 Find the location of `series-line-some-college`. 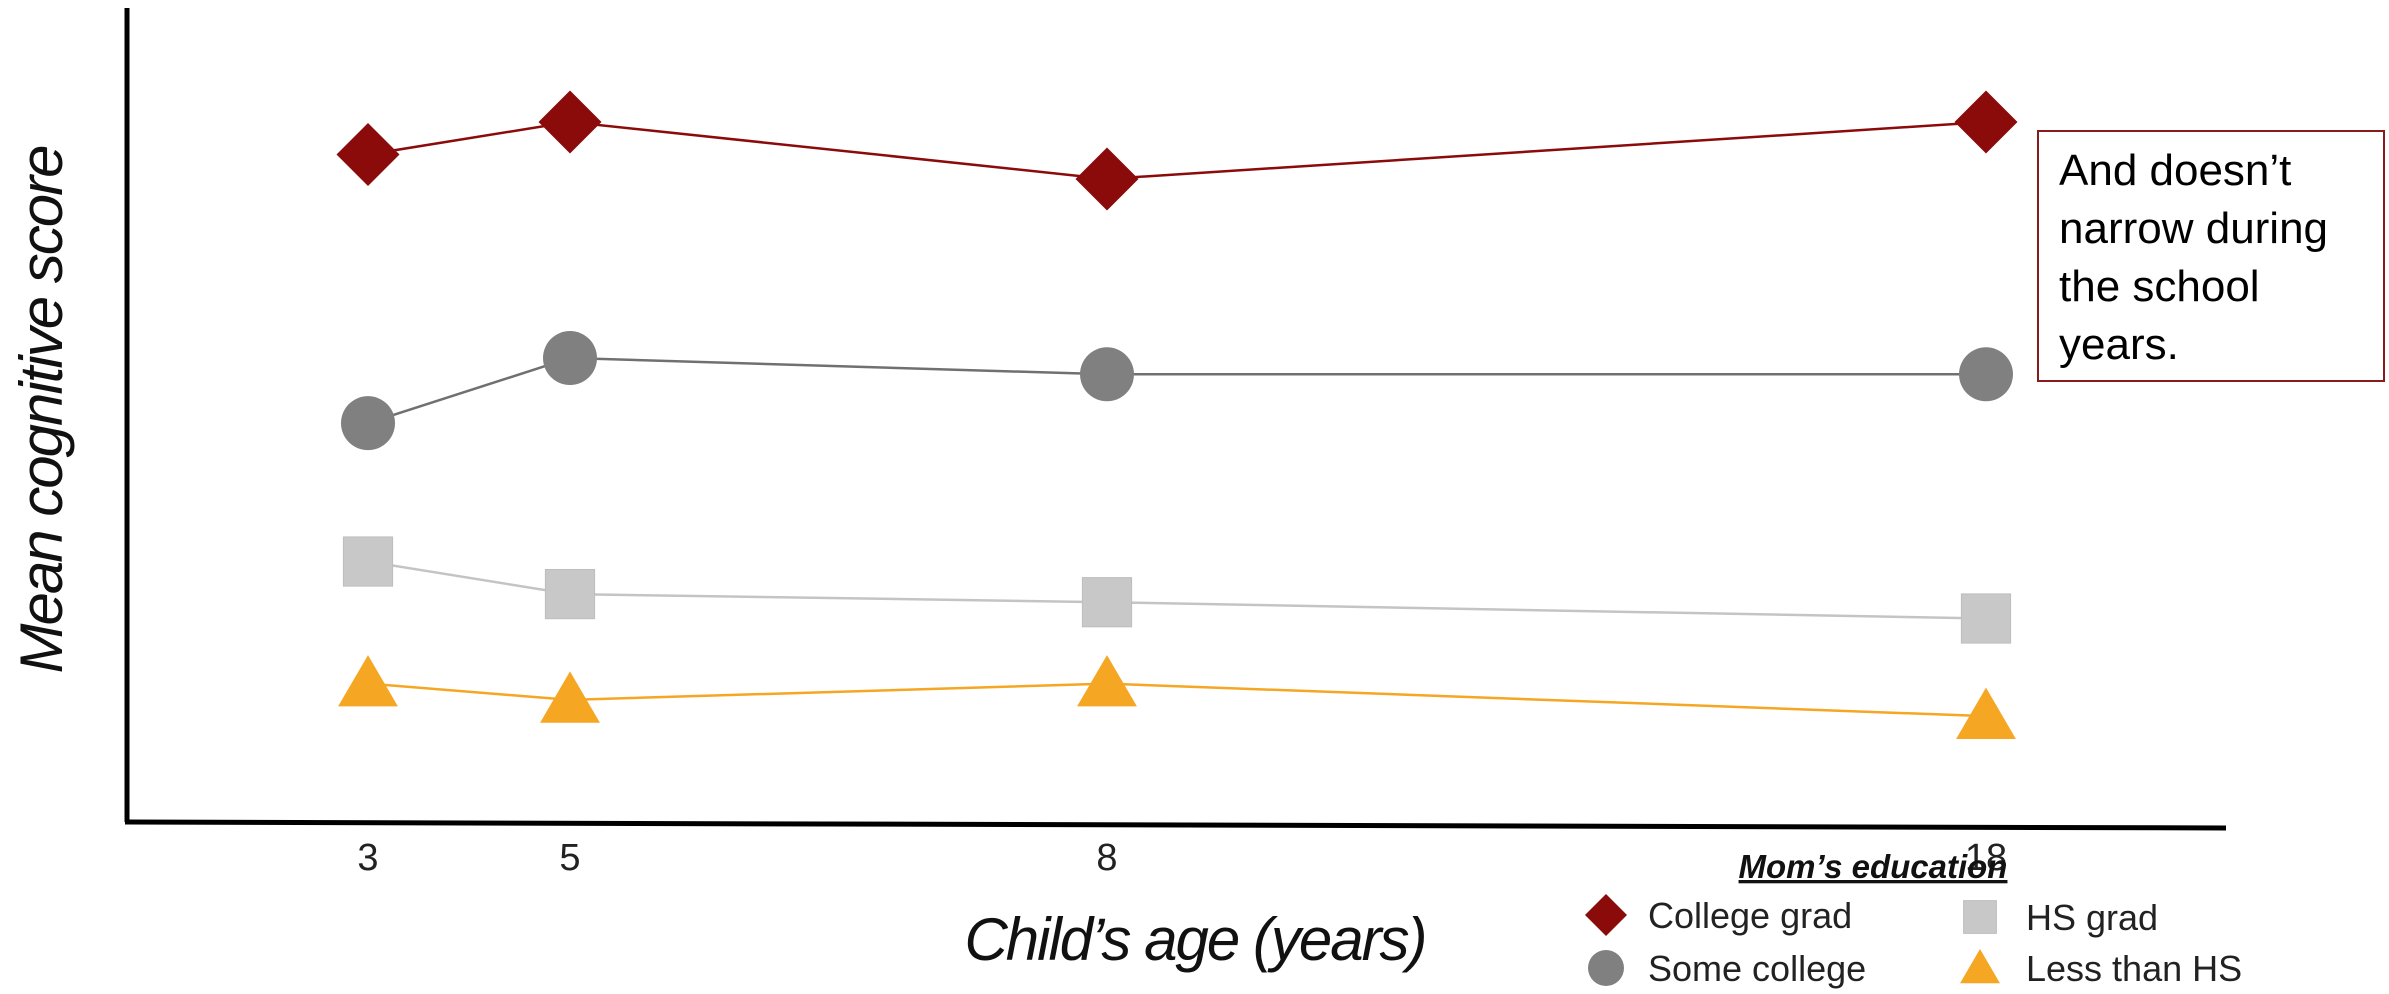

series-line-some-college is located at coordinates (1176, 390).